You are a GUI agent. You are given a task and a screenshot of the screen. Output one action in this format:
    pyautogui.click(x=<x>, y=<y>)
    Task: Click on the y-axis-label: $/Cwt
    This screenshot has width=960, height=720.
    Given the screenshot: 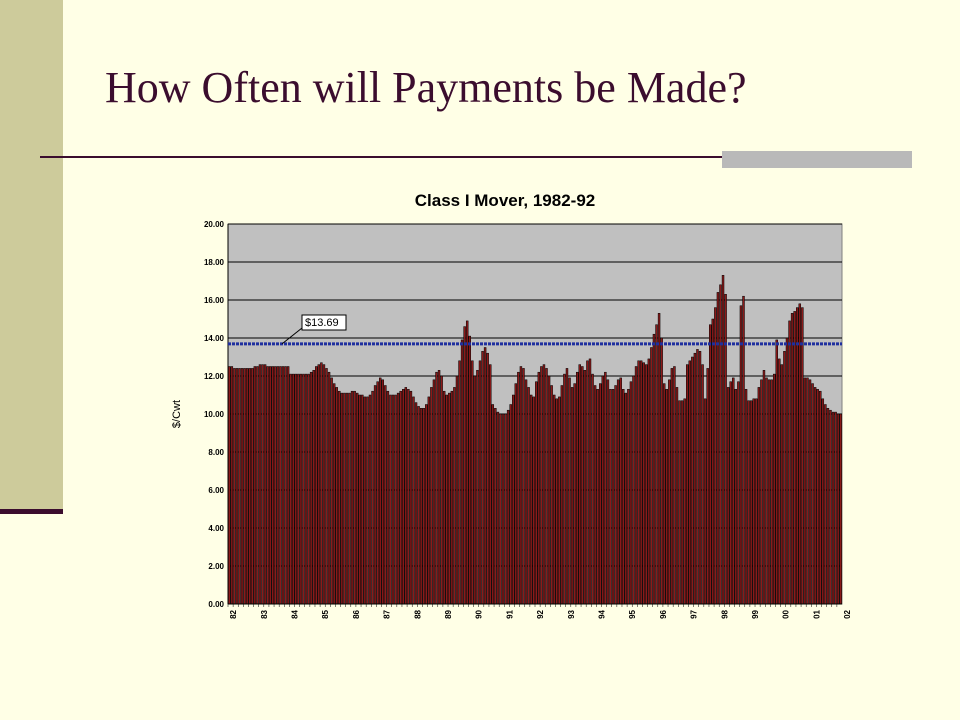 What is the action you would take?
    pyautogui.click(x=177, y=414)
    